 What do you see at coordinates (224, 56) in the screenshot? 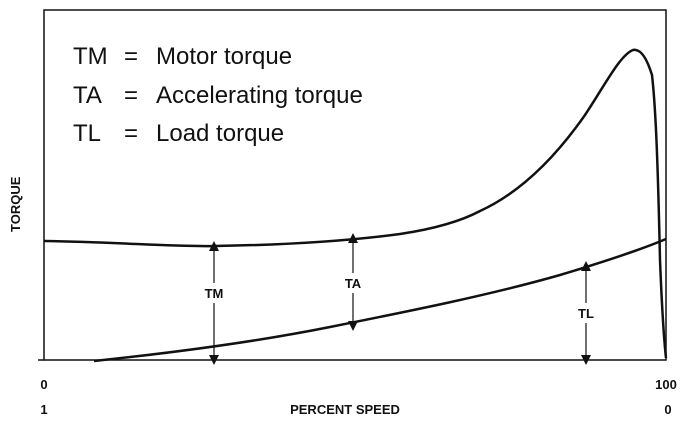
I see `legend-text-tm: Motor torque` at bounding box center [224, 56].